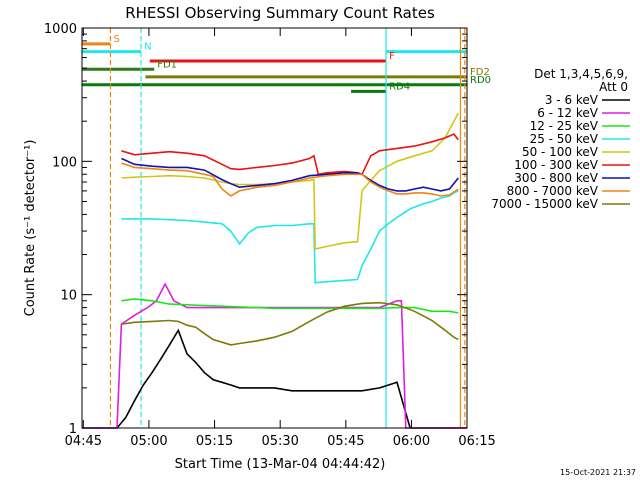 Image resolution: width=640 pixels, height=480 pixels. What do you see at coordinates (68, 296) in the screenshot?
I see `y-tick-label-1: 10` at bounding box center [68, 296].